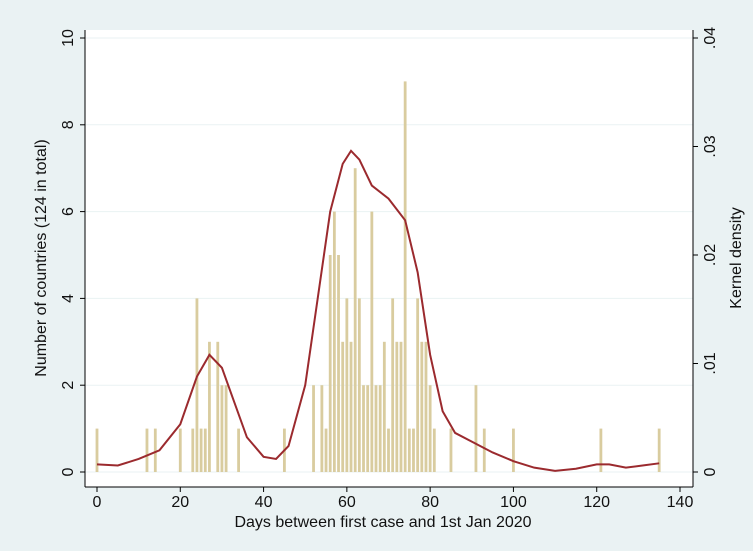 The width and height of the screenshot is (753, 551). I want to click on y-tick-label: 0, so click(68, 471).